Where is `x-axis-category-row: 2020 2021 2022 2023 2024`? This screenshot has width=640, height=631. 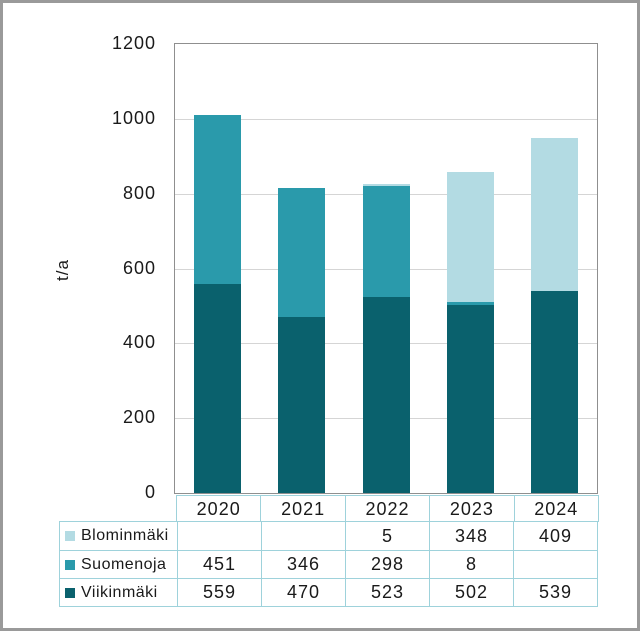
x-axis-category-row: 2020 2021 2022 2023 2024 is located at coordinates (387, 508).